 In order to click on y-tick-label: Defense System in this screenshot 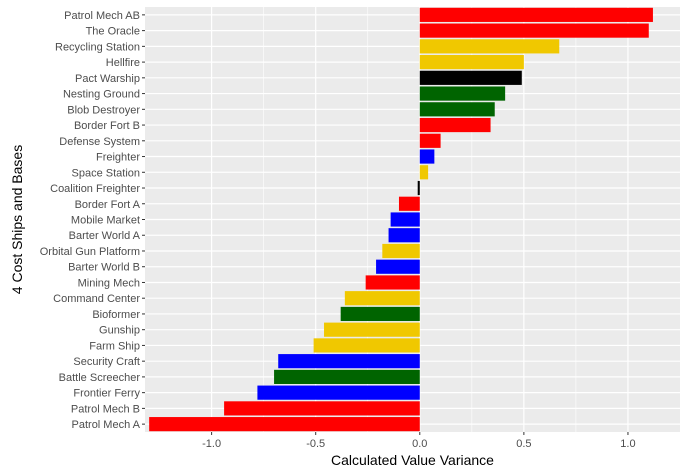, I will do `click(99, 142)`.